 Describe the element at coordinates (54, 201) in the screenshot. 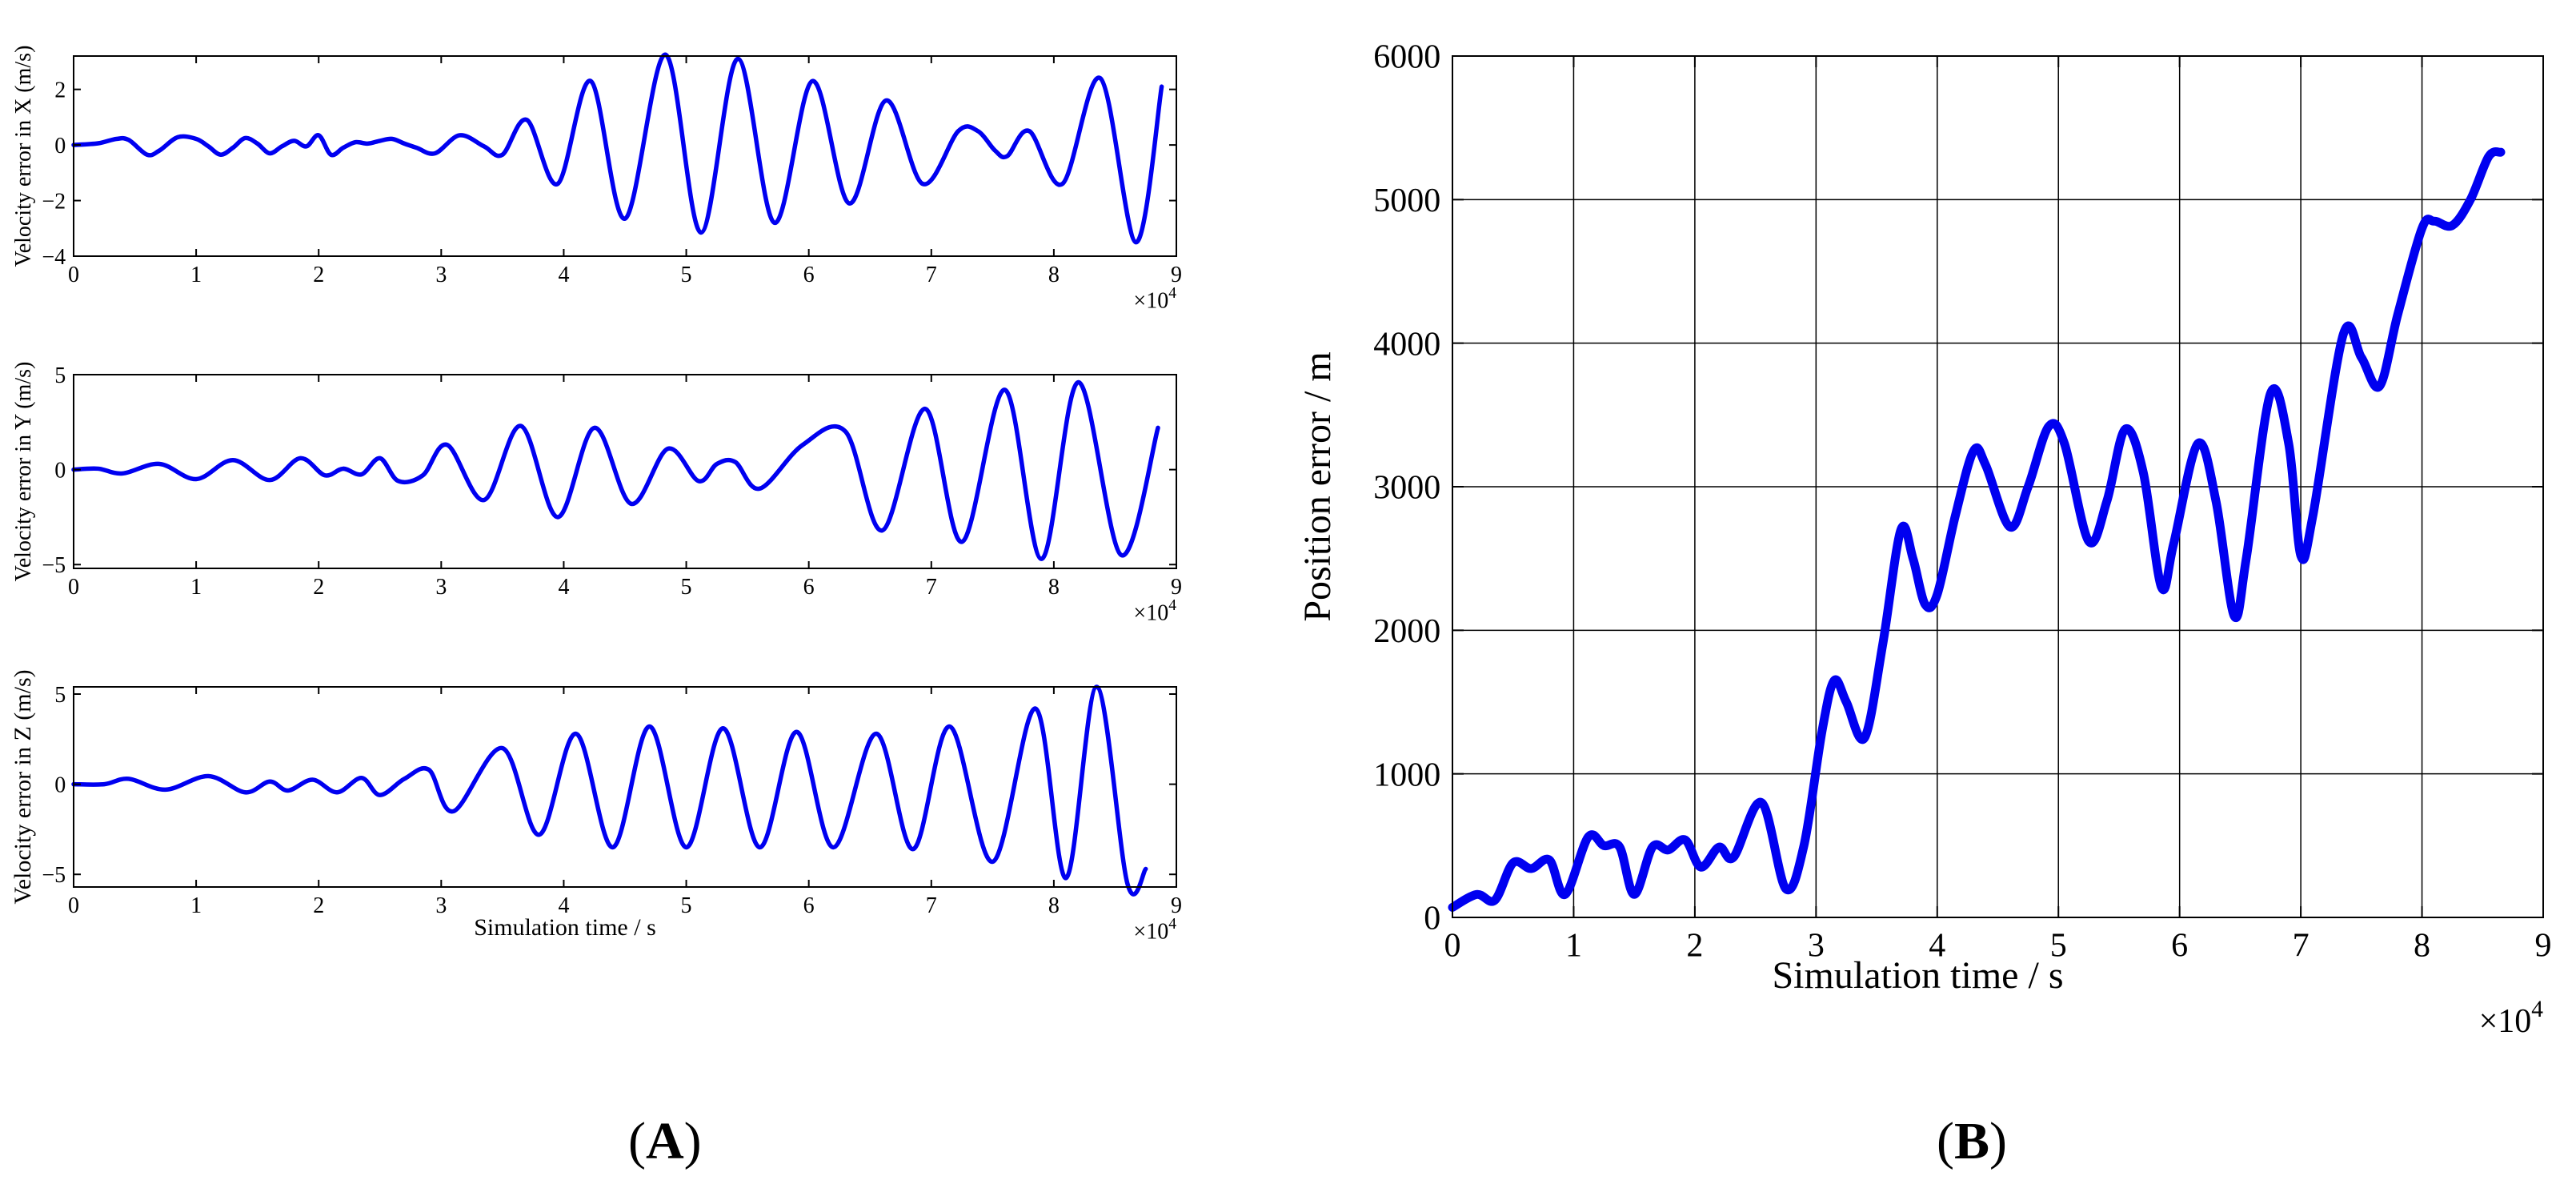

I see `y-tick-label: −2` at that location.